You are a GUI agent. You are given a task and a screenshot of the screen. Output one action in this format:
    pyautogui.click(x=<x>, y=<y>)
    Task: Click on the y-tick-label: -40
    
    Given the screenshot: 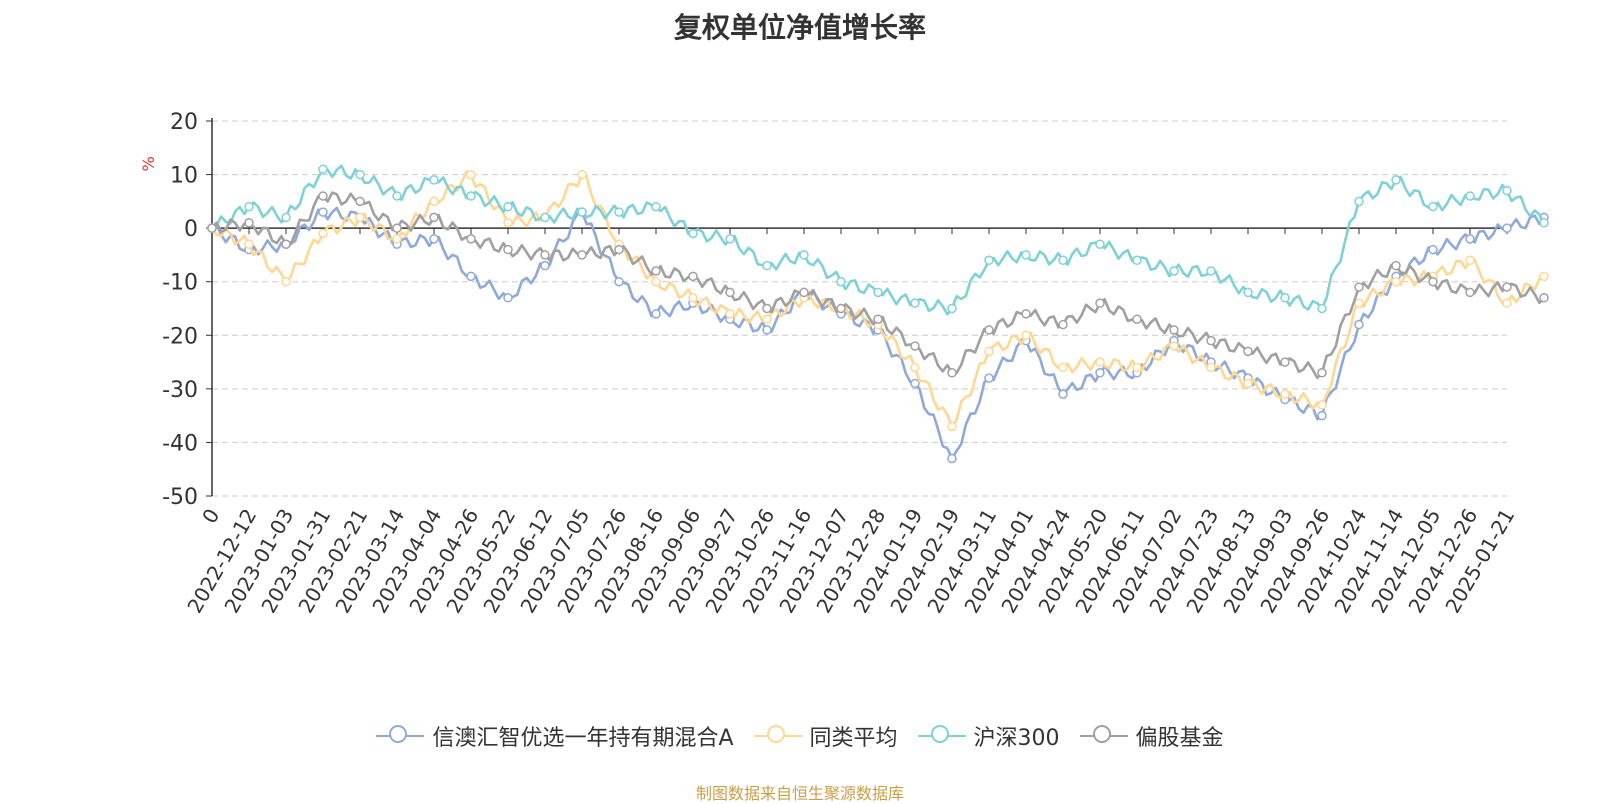 What is the action you would take?
    pyautogui.click(x=180, y=443)
    